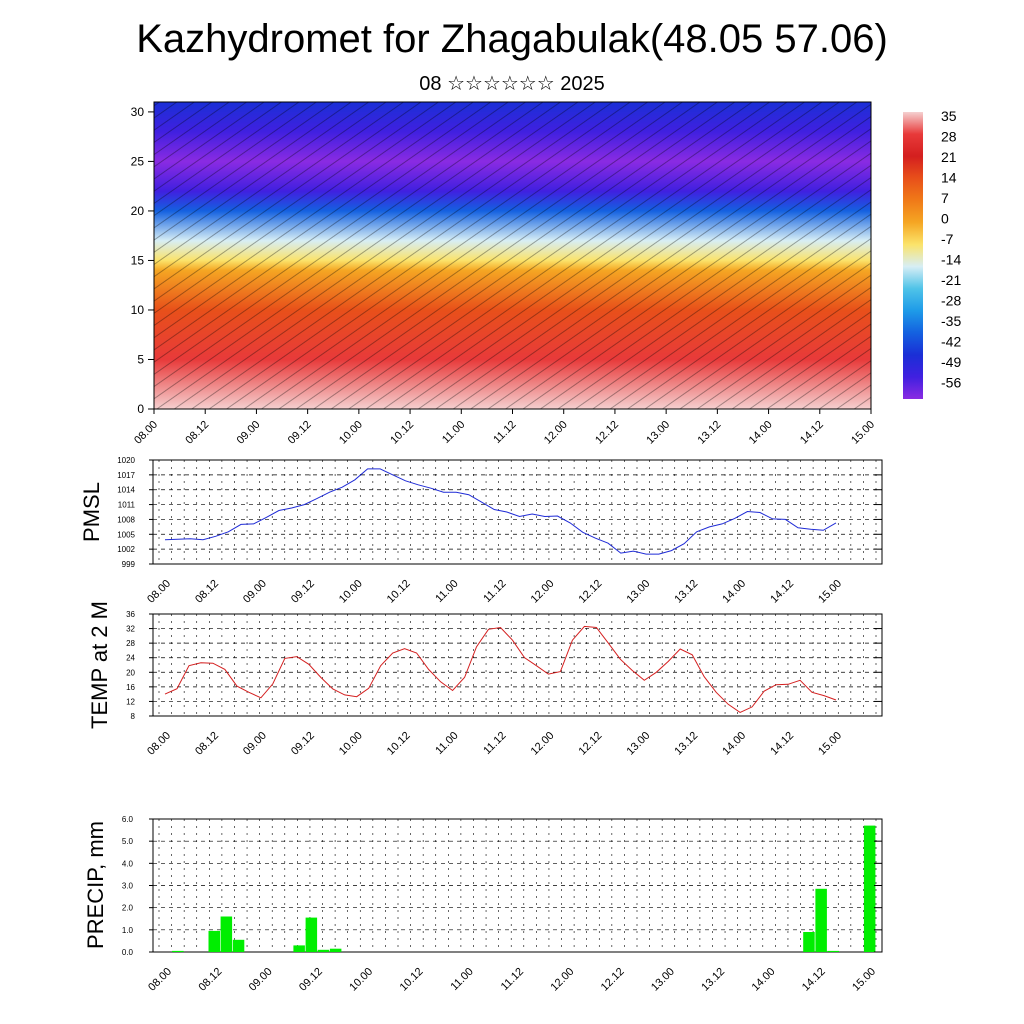 This screenshot has height=1024, width=1024. Describe the element at coordinates (126, 534) in the screenshot. I see `pmsl-y-tick-label: 1005` at that location.